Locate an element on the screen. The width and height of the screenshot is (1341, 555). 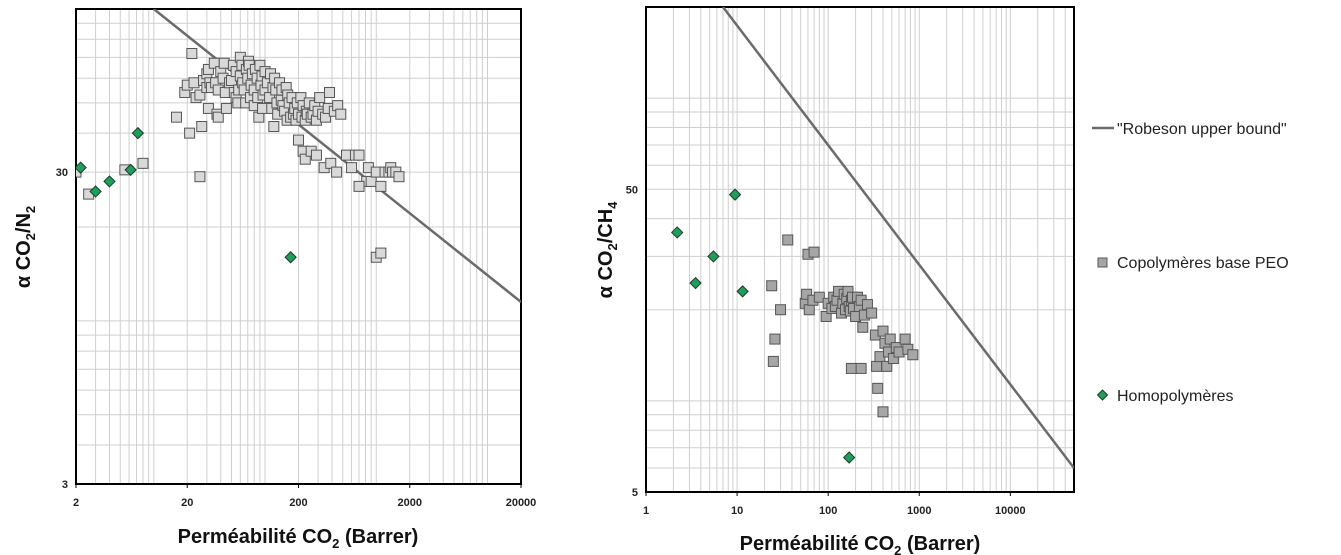
x-tick-label: 1000 is located at coordinates (919, 511).